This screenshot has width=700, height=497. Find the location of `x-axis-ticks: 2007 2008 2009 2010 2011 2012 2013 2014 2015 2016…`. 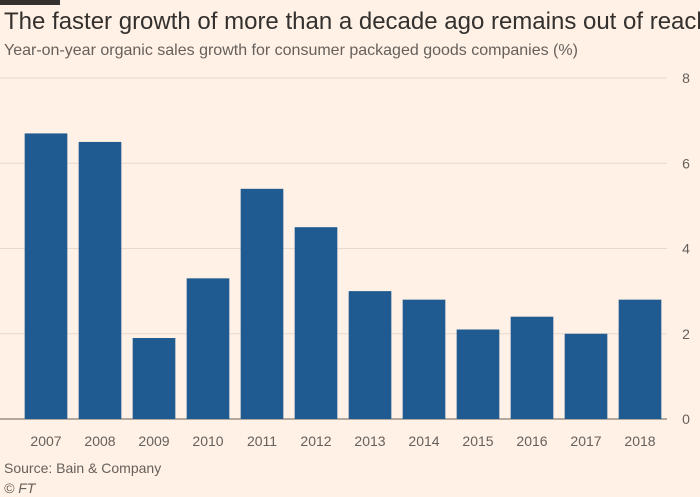

x-axis-ticks: 2007 2008 2009 2010 2011 2012 2013 2014 2015 2016… is located at coordinates (342, 441).